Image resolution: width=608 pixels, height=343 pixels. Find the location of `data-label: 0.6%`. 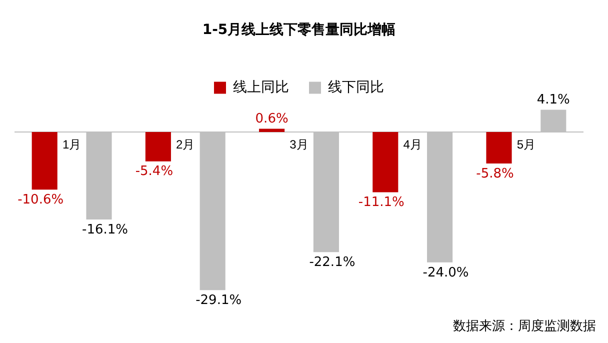

data-label: 0.6% is located at coordinates (271, 119).